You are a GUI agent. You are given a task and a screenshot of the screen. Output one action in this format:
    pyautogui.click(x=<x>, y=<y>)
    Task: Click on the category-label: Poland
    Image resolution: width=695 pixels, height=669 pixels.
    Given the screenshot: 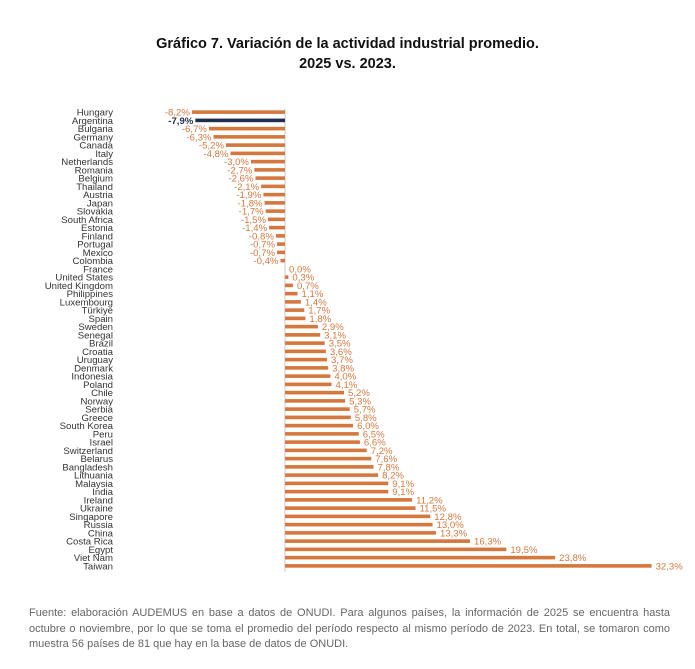 What is the action you would take?
    pyautogui.click(x=98, y=385)
    